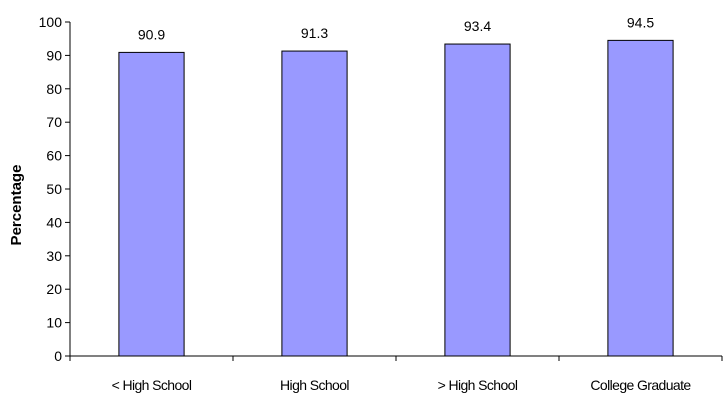 The image size is (726, 396). Describe the element at coordinates (16, 205) in the screenshot. I see `y-axis-title: Percentage` at that location.